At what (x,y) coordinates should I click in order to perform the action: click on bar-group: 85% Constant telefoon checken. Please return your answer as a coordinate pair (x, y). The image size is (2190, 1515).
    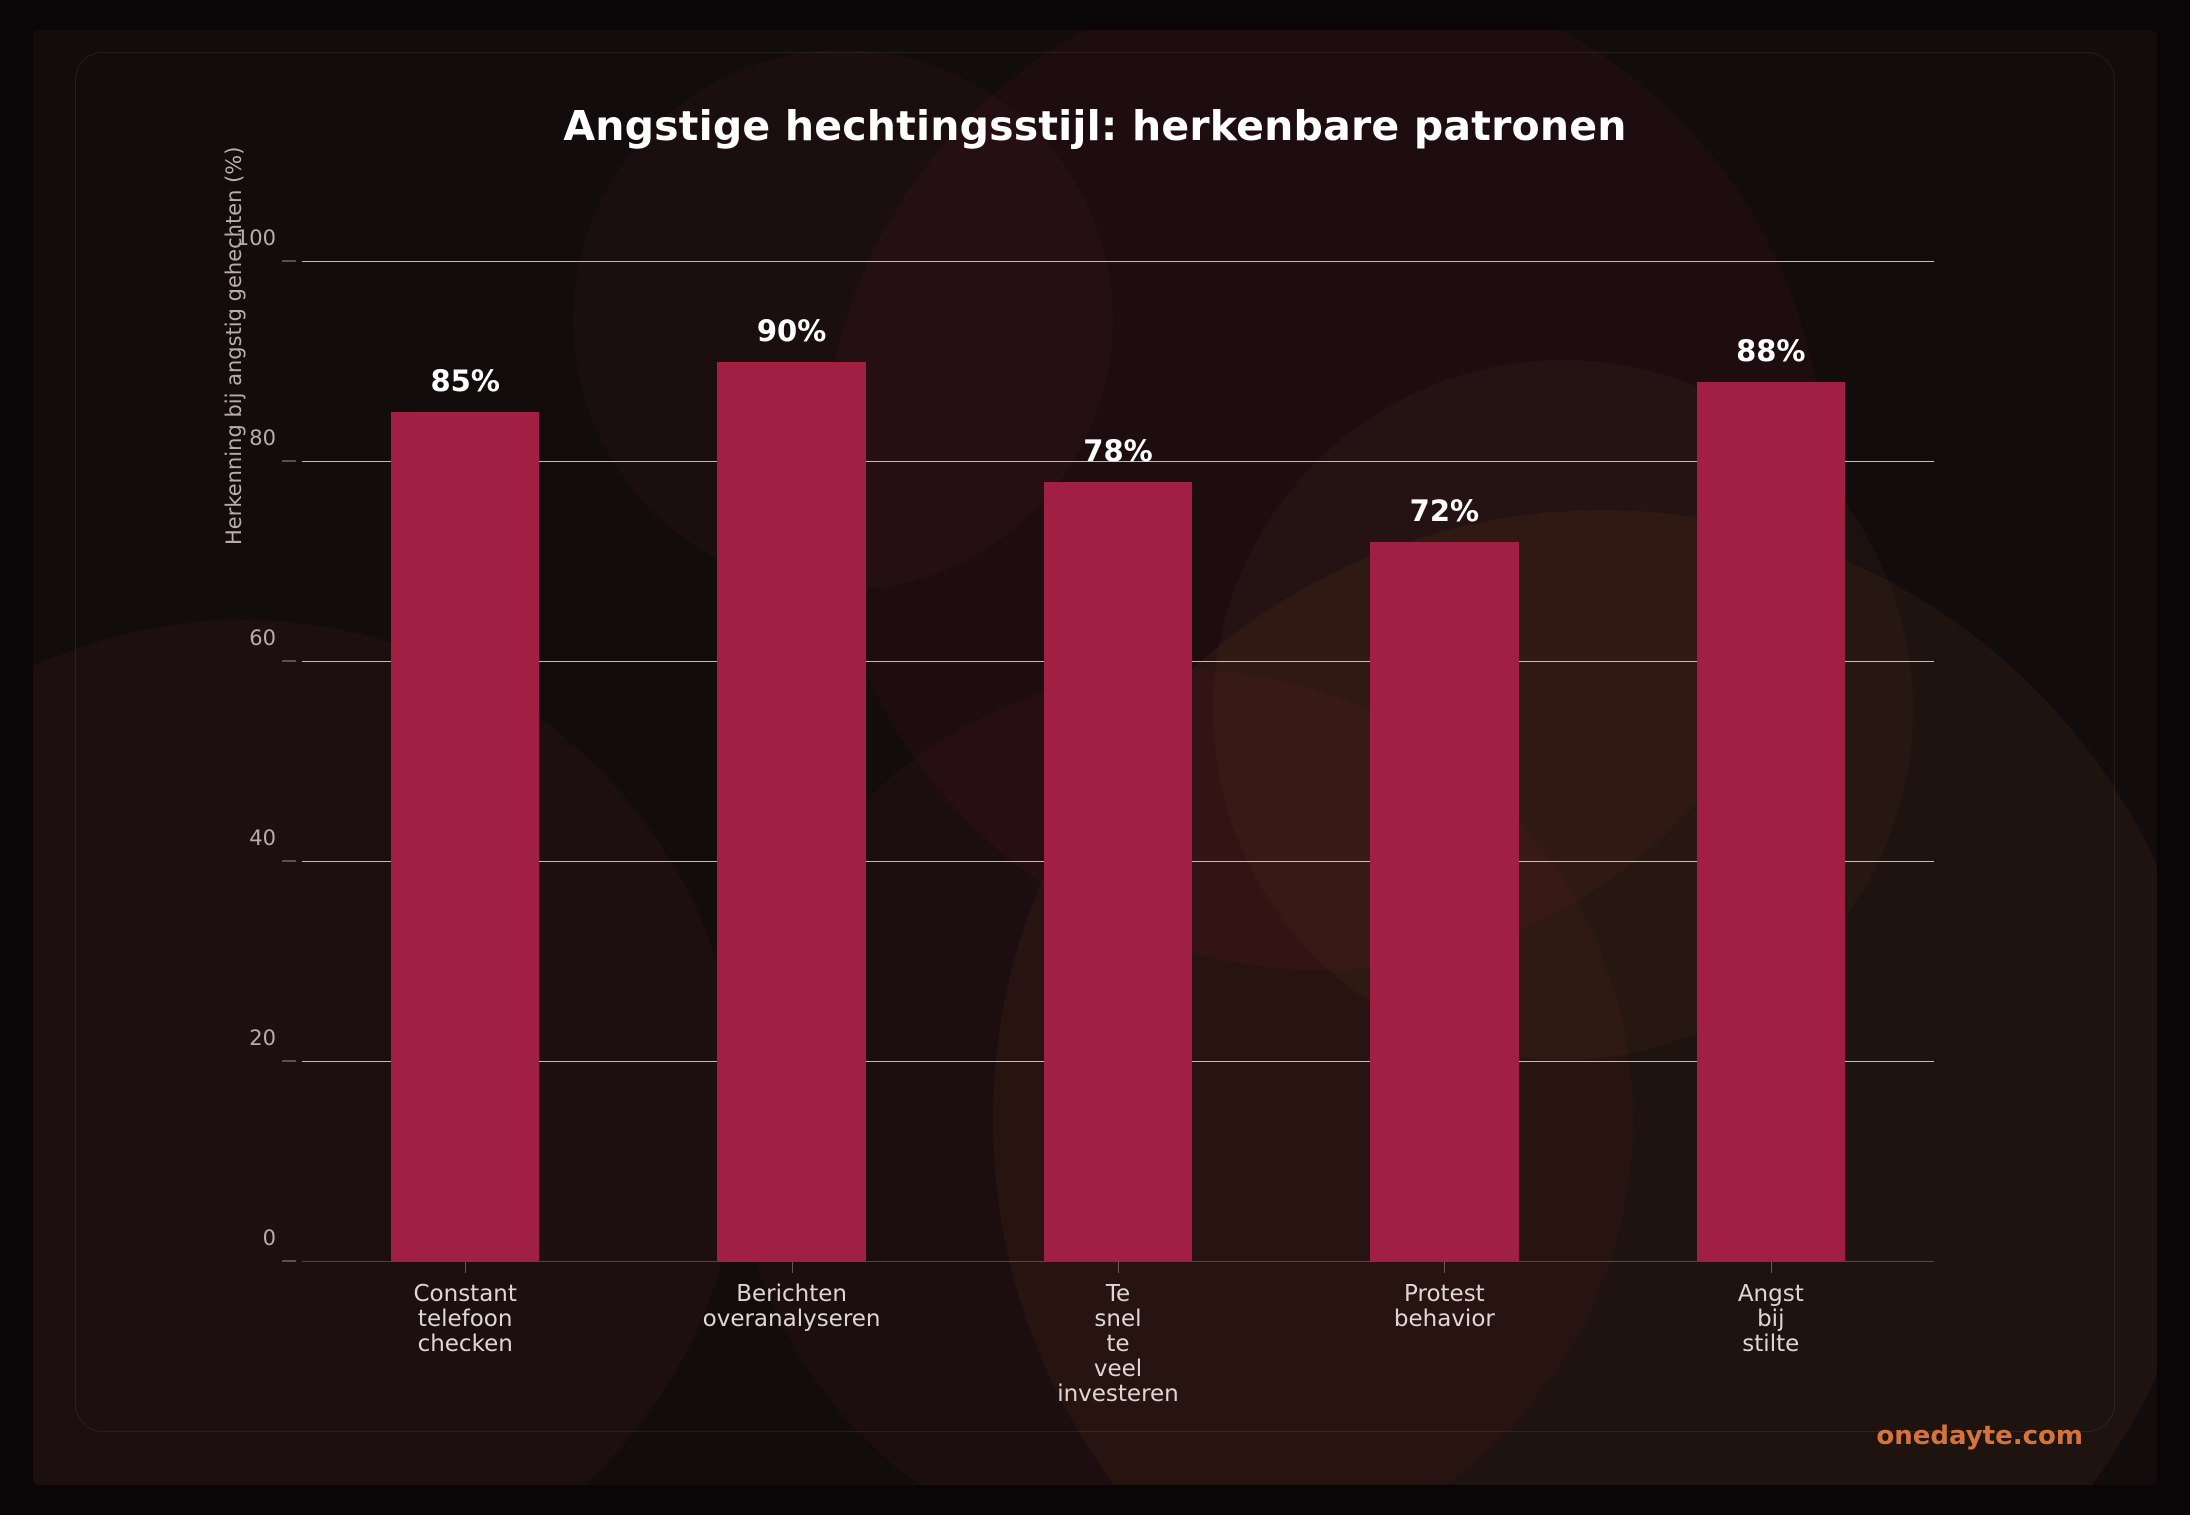
    Looking at the image, I should click on (465, 809).